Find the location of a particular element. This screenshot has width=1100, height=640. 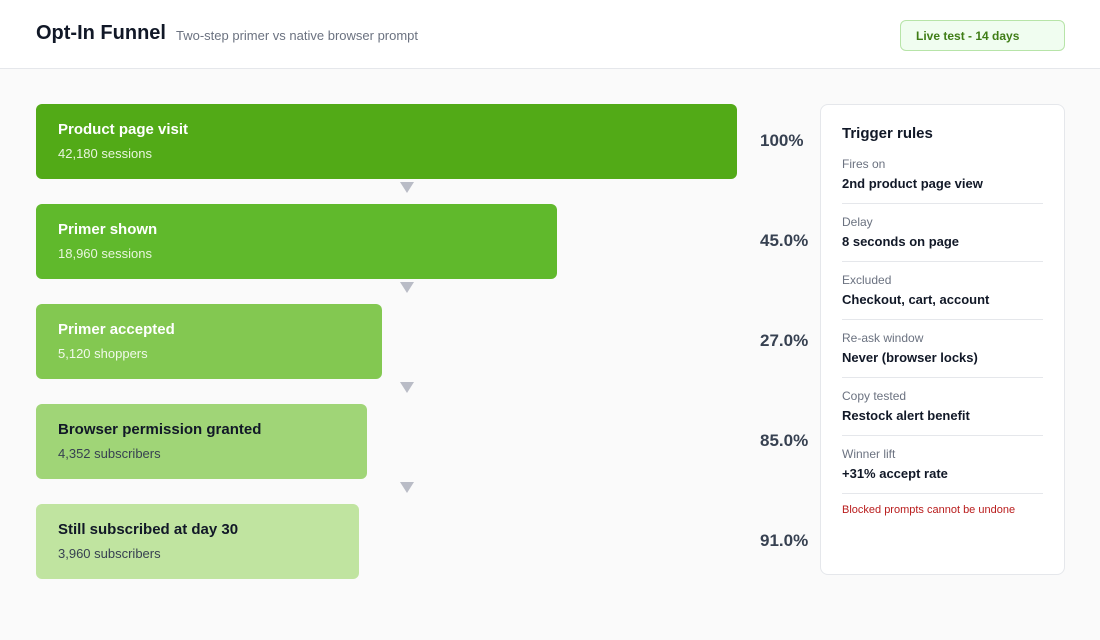

rule-value: +31% accept rate is located at coordinates (895, 473).